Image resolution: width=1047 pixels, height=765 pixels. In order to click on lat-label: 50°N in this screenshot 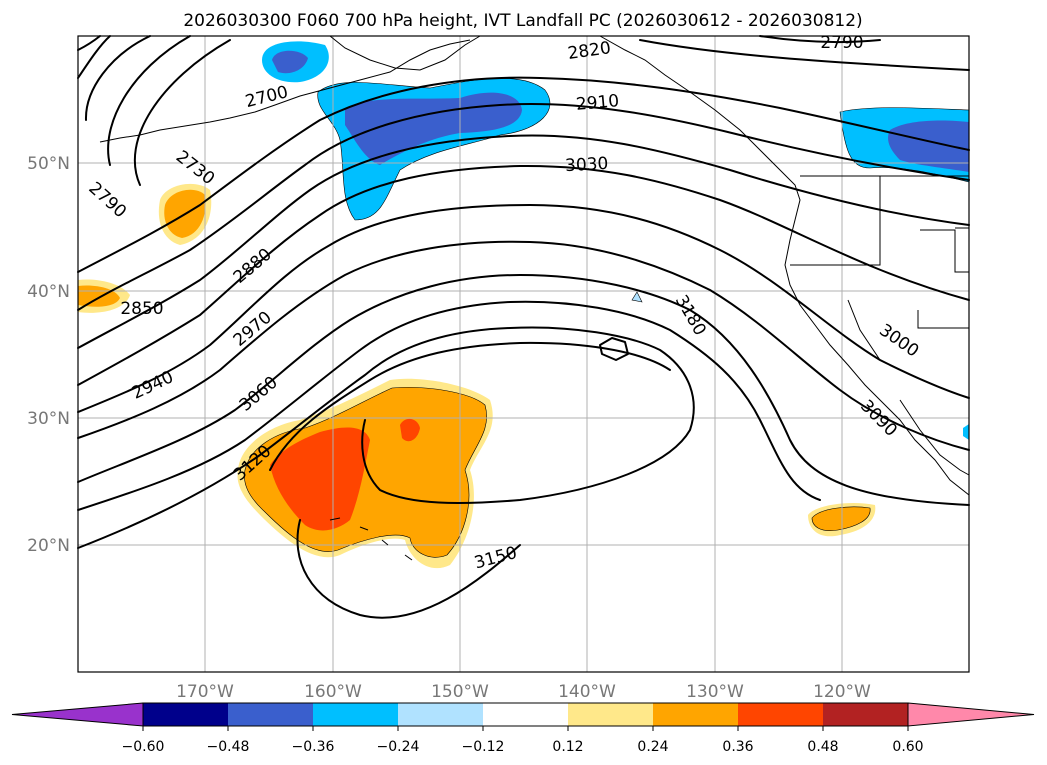, I will do `click(48, 164)`.